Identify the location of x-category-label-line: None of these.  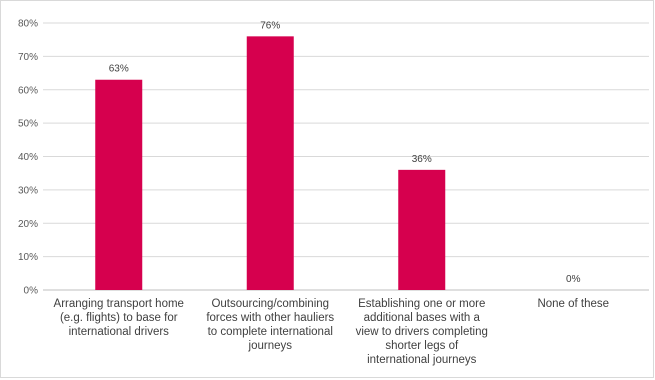
(573, 304).